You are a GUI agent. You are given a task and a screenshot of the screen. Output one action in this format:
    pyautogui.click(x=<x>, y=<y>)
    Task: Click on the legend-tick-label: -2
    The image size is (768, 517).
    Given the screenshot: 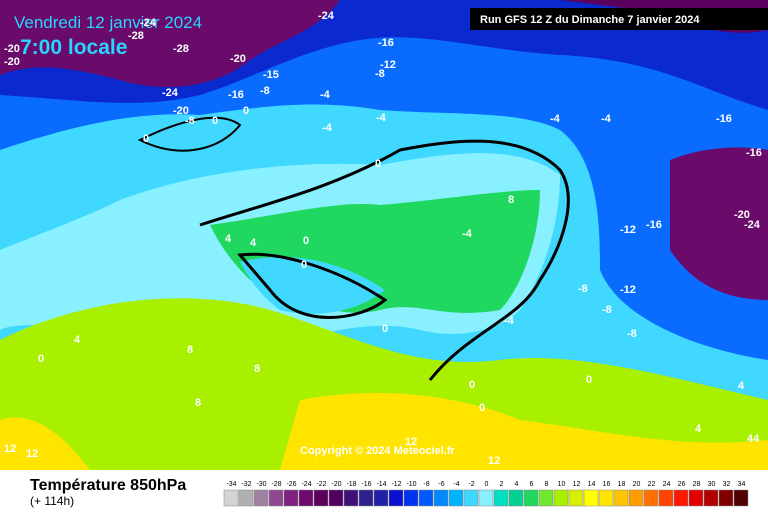 What is the action you would take?
    pyautogui.click(x=471, y=484)
    